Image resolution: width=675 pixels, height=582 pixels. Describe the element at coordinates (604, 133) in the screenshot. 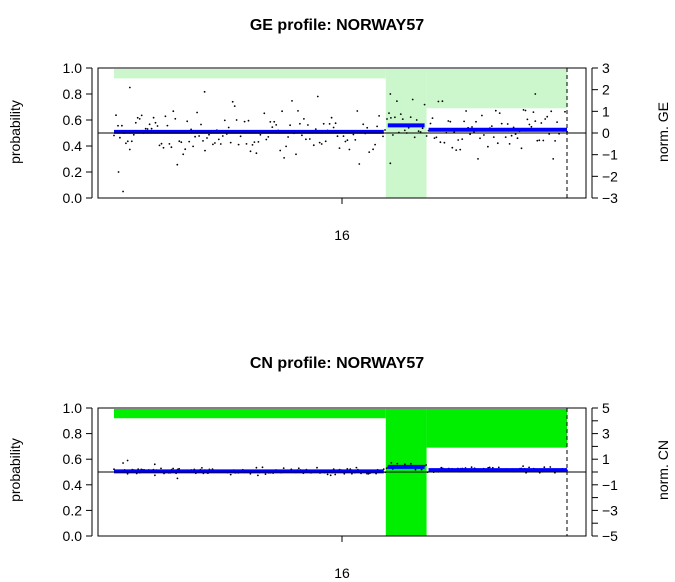

I see `ge-right-axis: −3 −2 −1 0 1 2 3` at that location.